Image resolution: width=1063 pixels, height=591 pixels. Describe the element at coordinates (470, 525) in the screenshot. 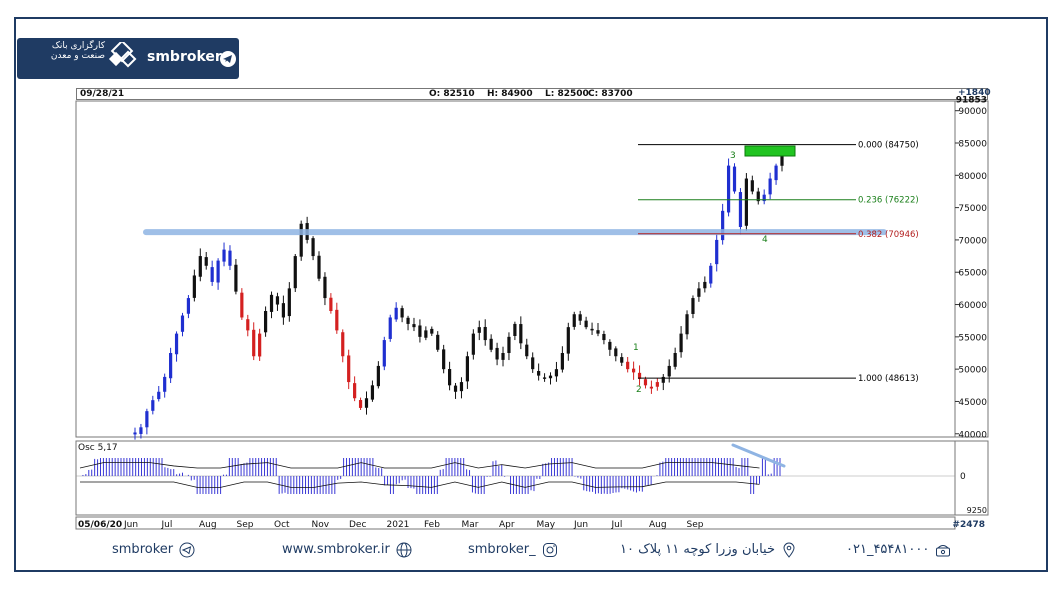

I see `date-tick-label: Mar` at that location.